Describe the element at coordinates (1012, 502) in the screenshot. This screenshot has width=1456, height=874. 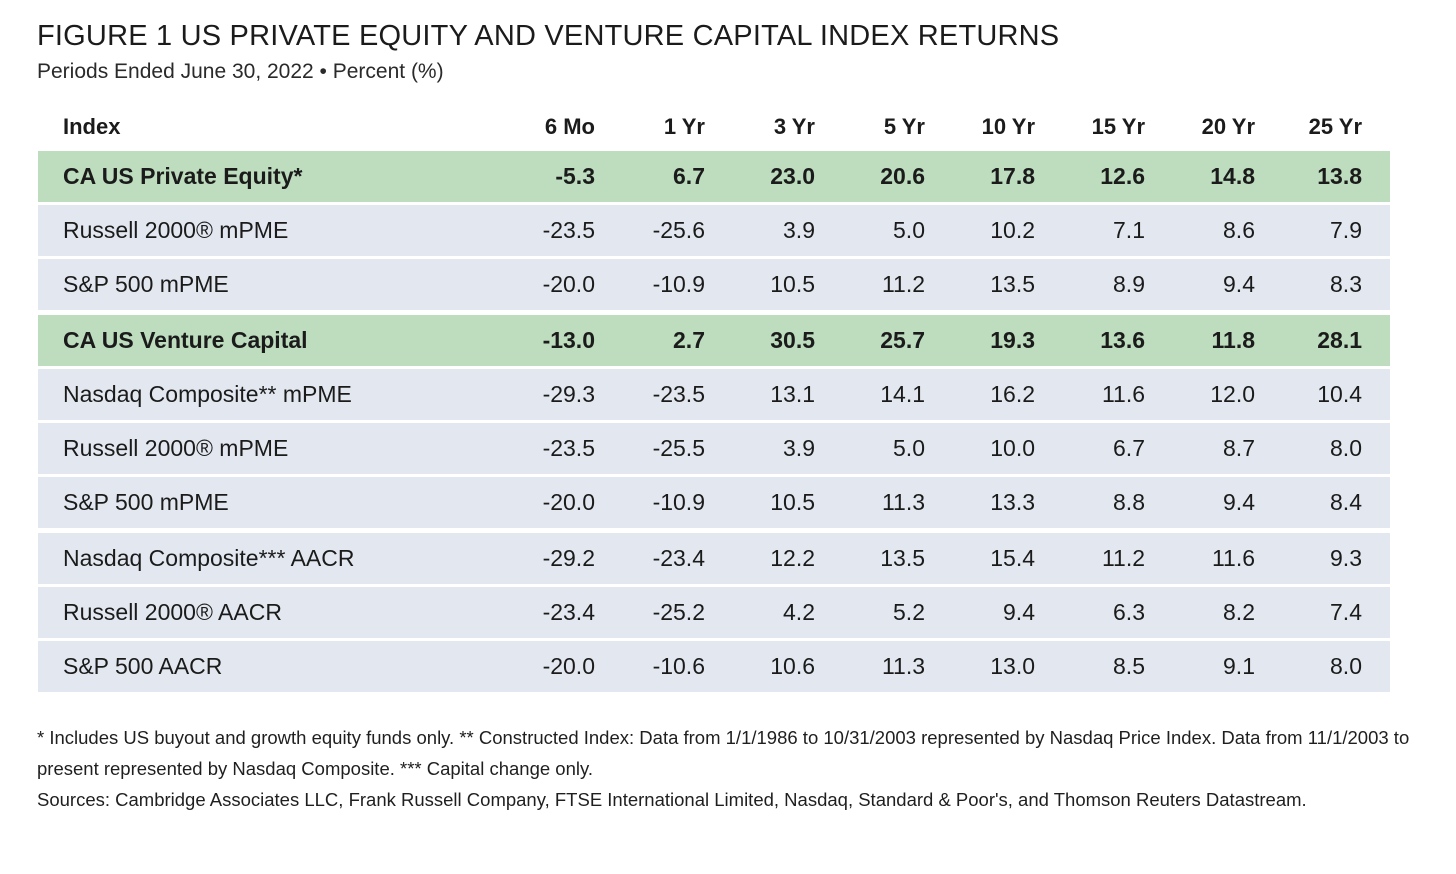
I see `row-value-cell: 13.3` at that location.